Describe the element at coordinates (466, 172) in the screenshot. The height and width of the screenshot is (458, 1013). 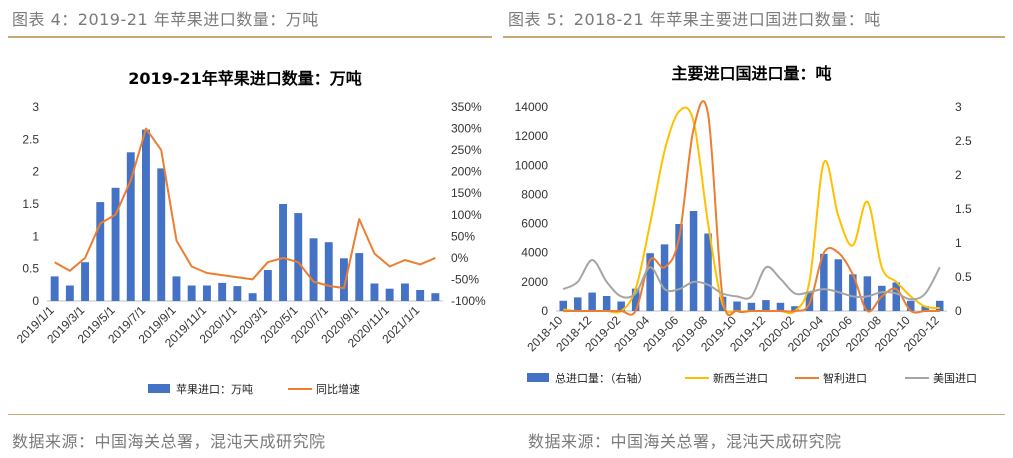
I see `y-right-tick-label: 200%` at that location.